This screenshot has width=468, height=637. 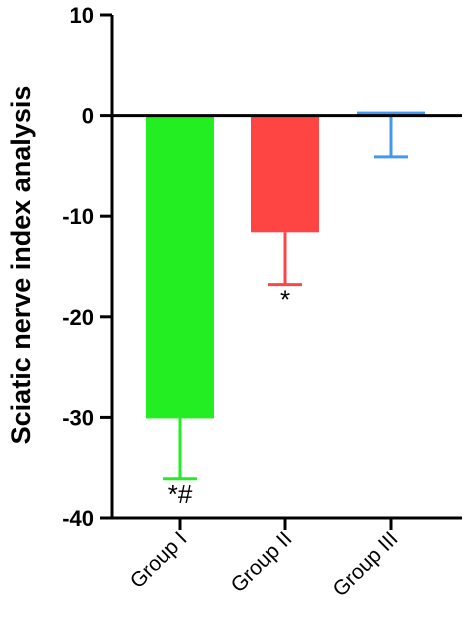 What do you see at coordinates (78, 317) in the screenshot?
I see `y-tick-label: -20` at bounding box center [78, 317].